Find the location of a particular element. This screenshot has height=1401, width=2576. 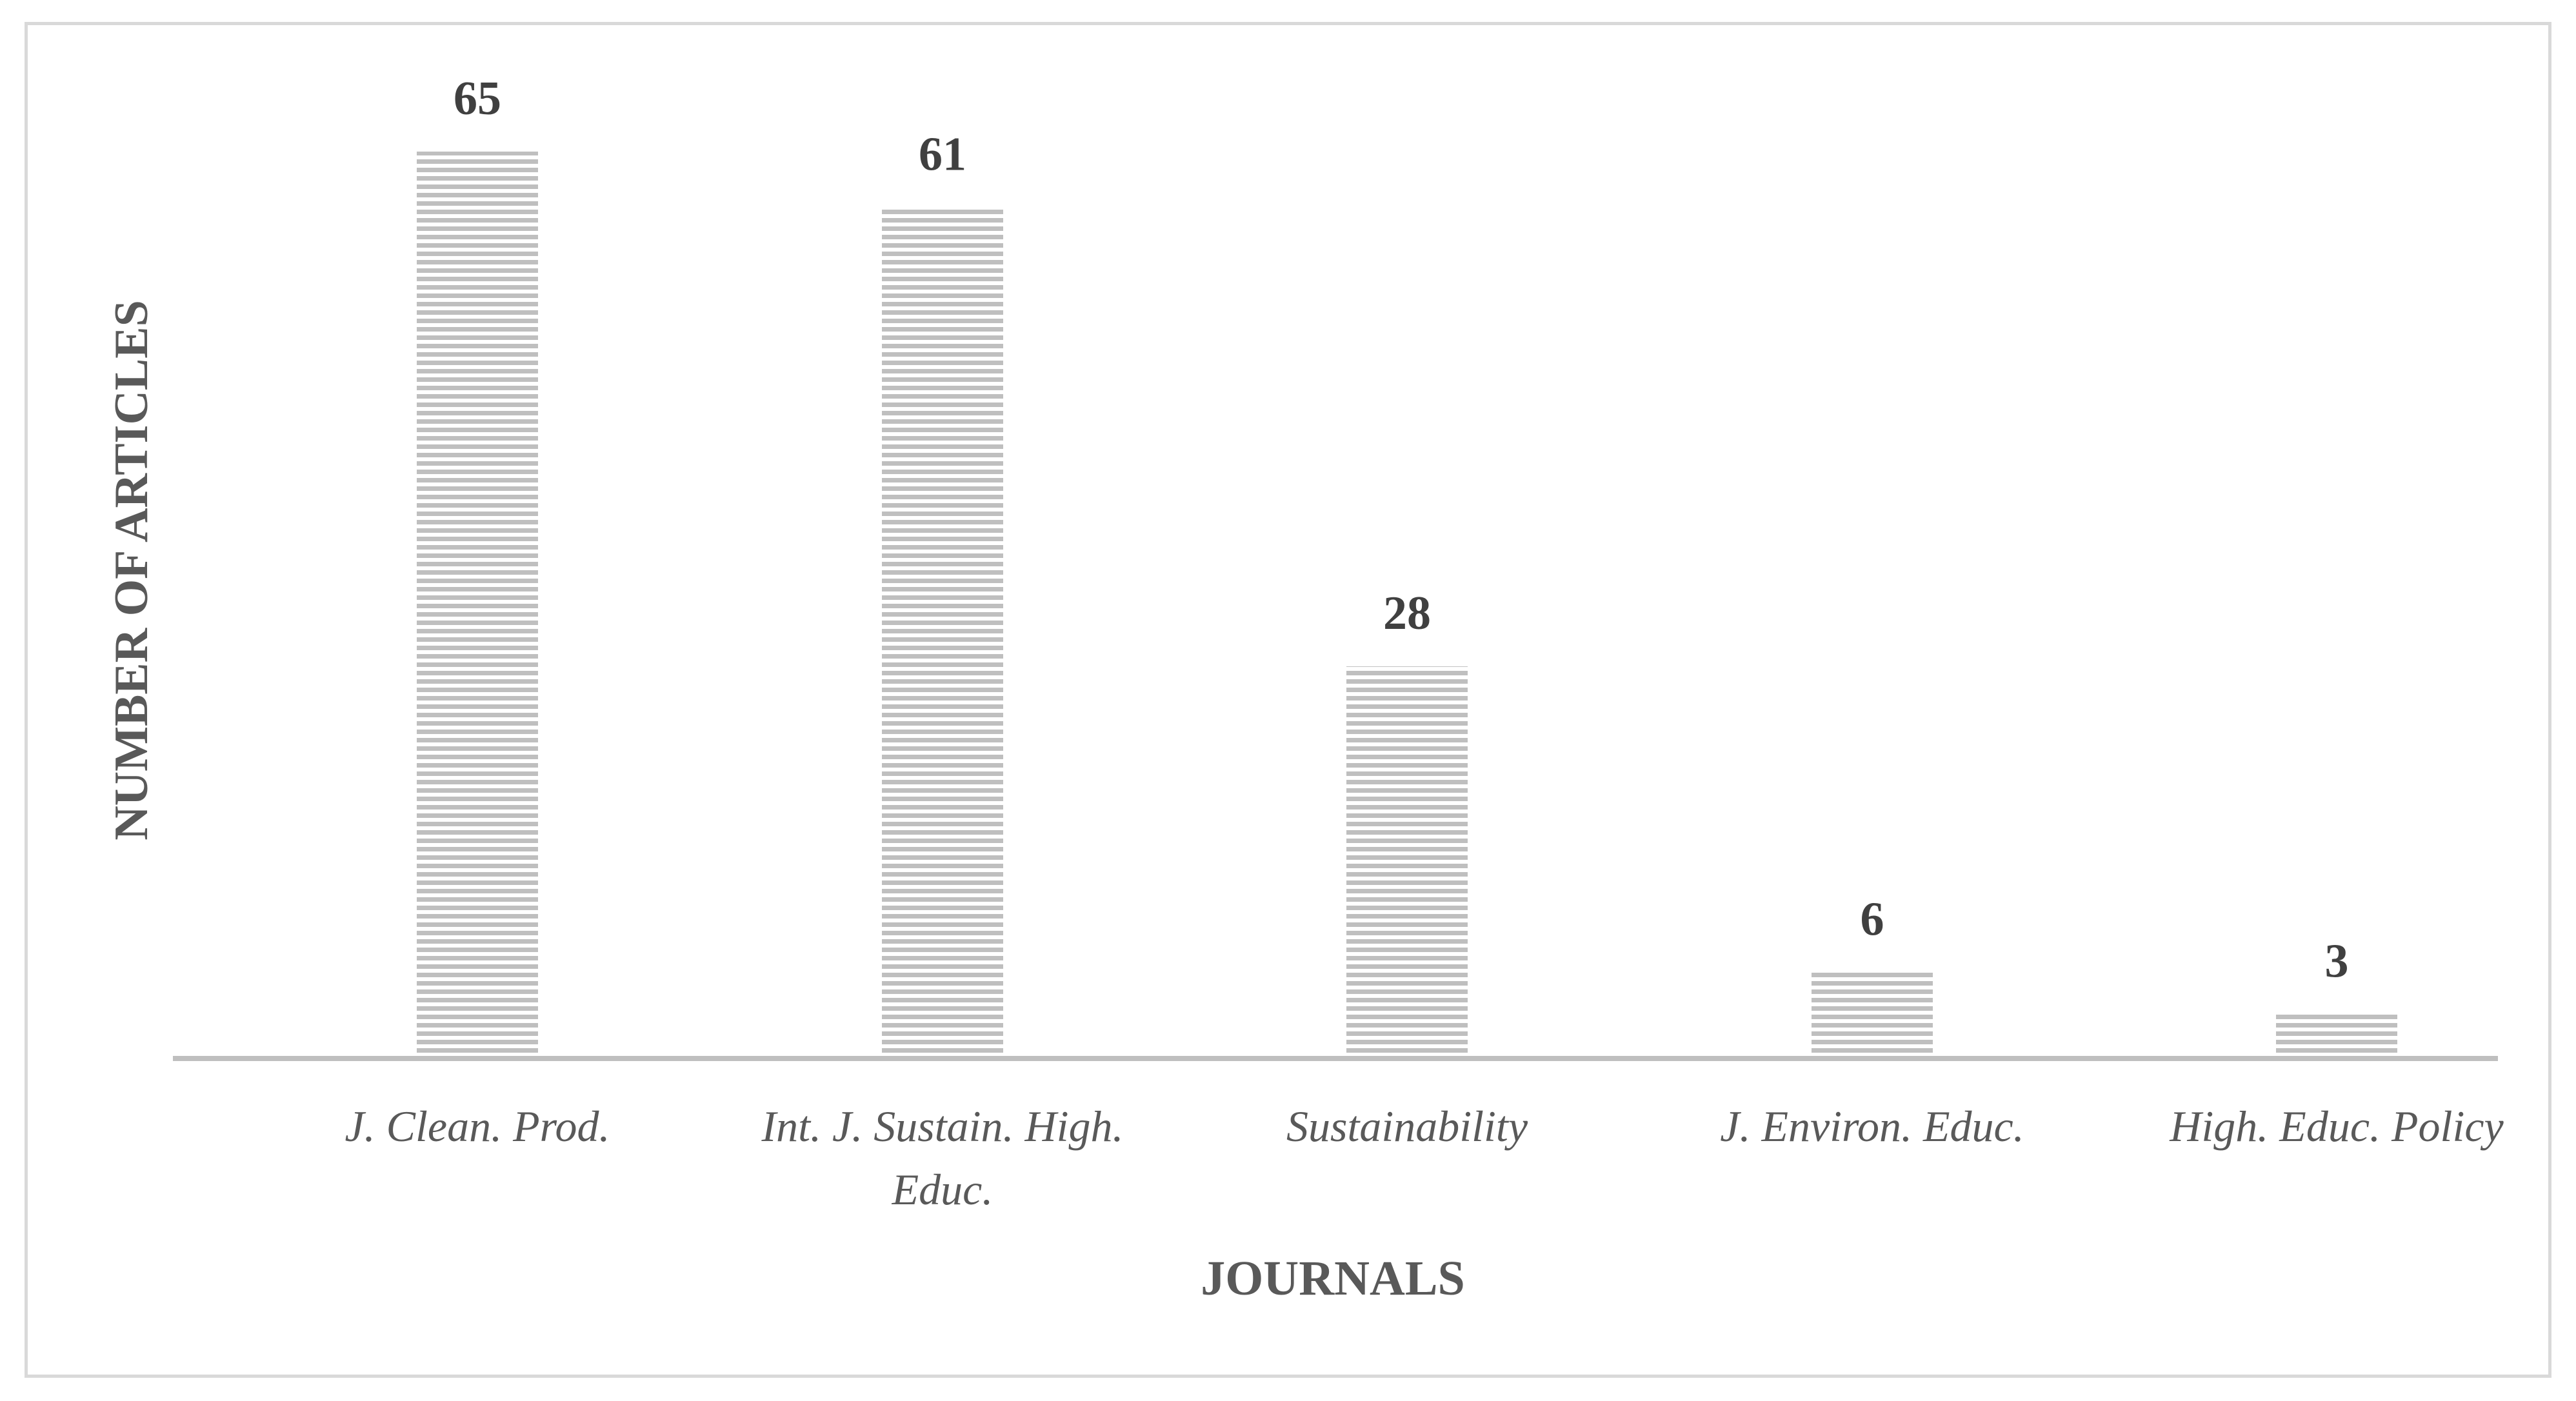

value-label-1: 61 is located at coordinates (942, 154).